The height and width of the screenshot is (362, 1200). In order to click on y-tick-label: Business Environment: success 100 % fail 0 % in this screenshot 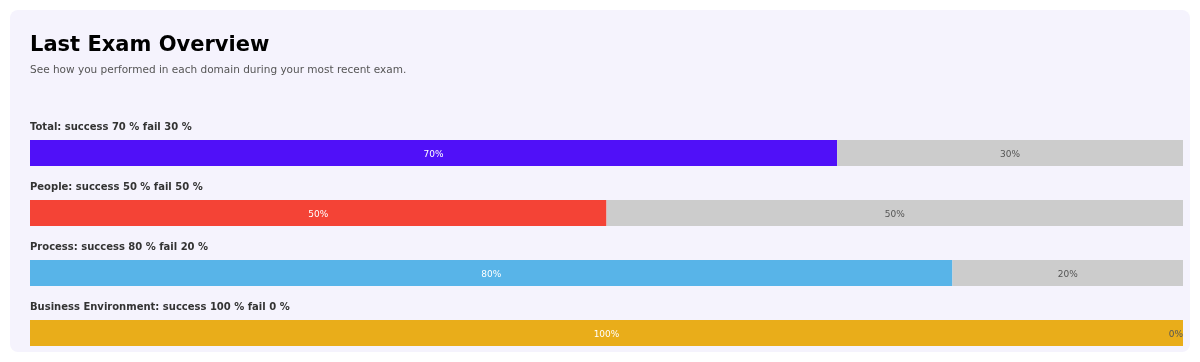, I will do `click(160, 306)`.